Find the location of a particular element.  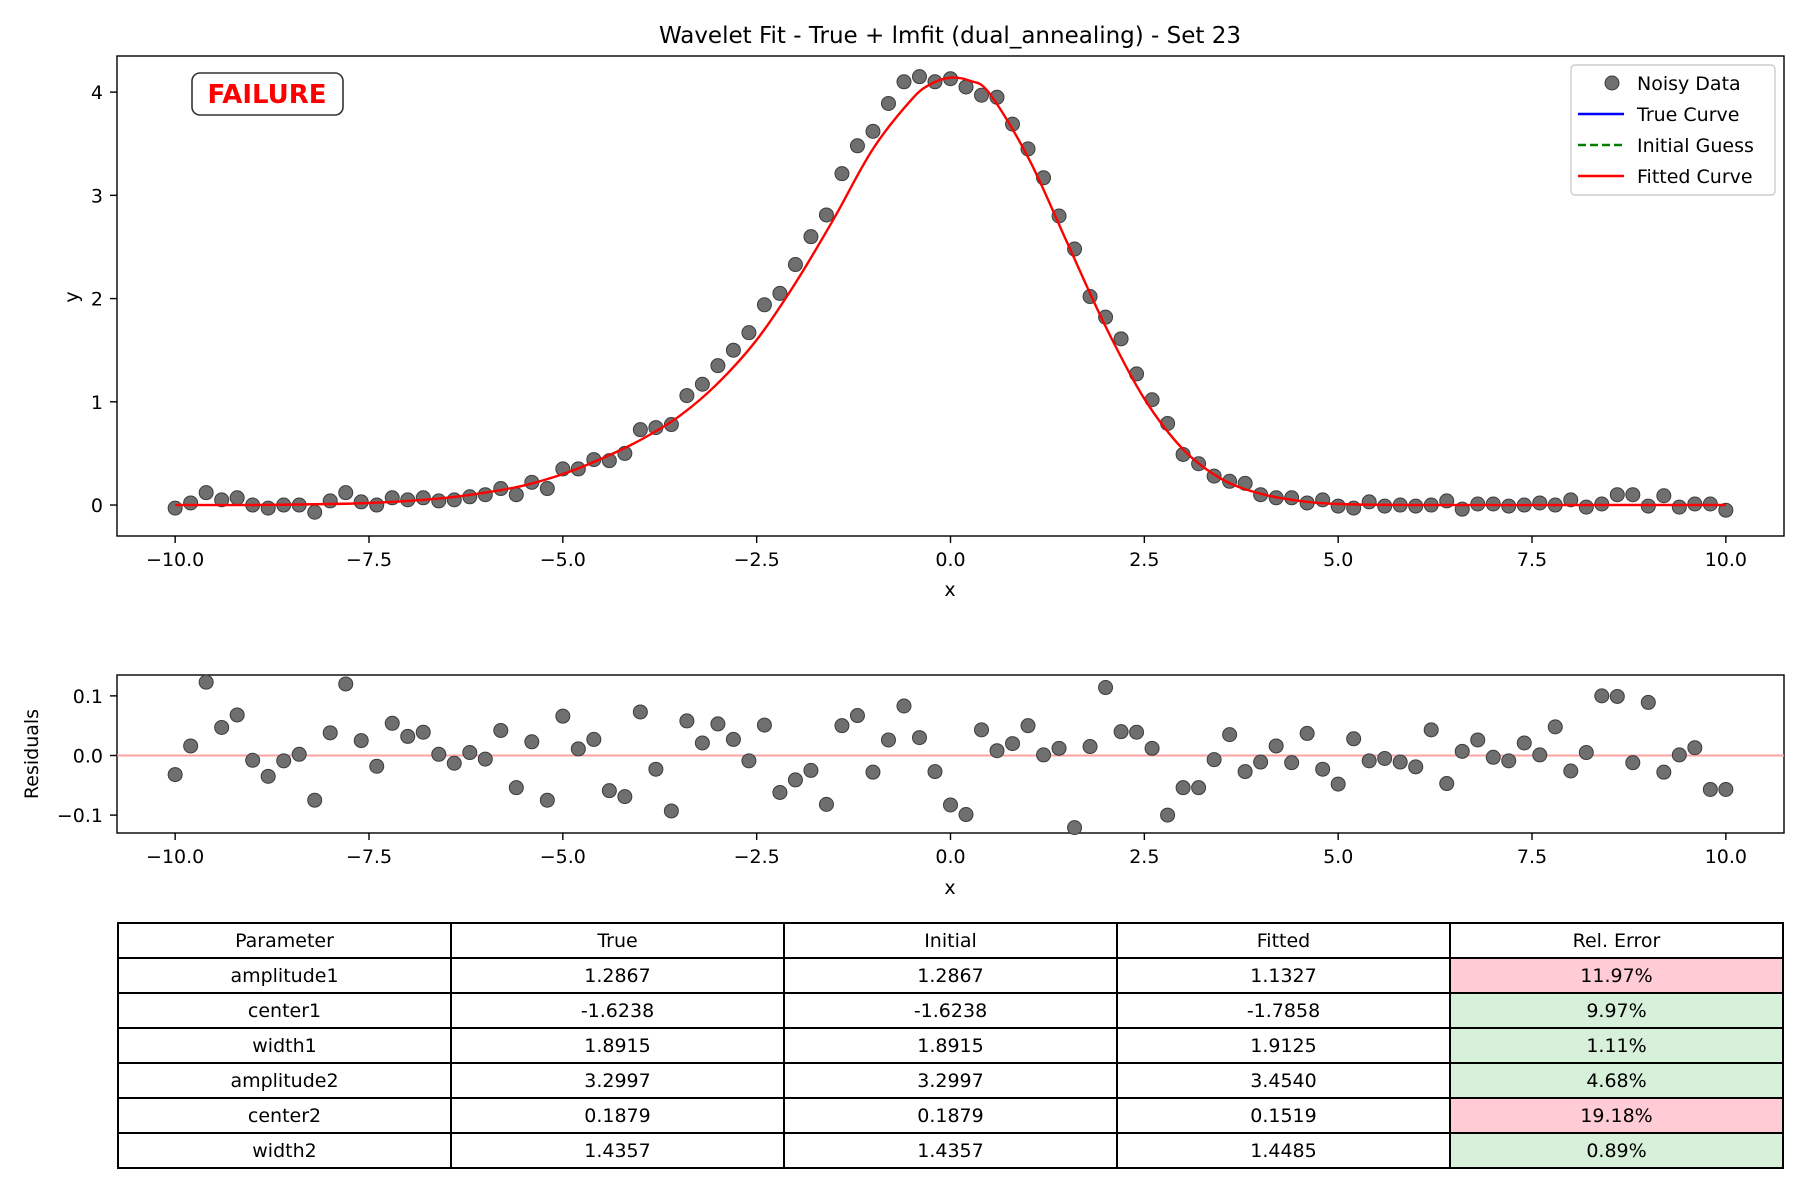

cell-initial: 0.1879 is located at coordinates (950, 1115).